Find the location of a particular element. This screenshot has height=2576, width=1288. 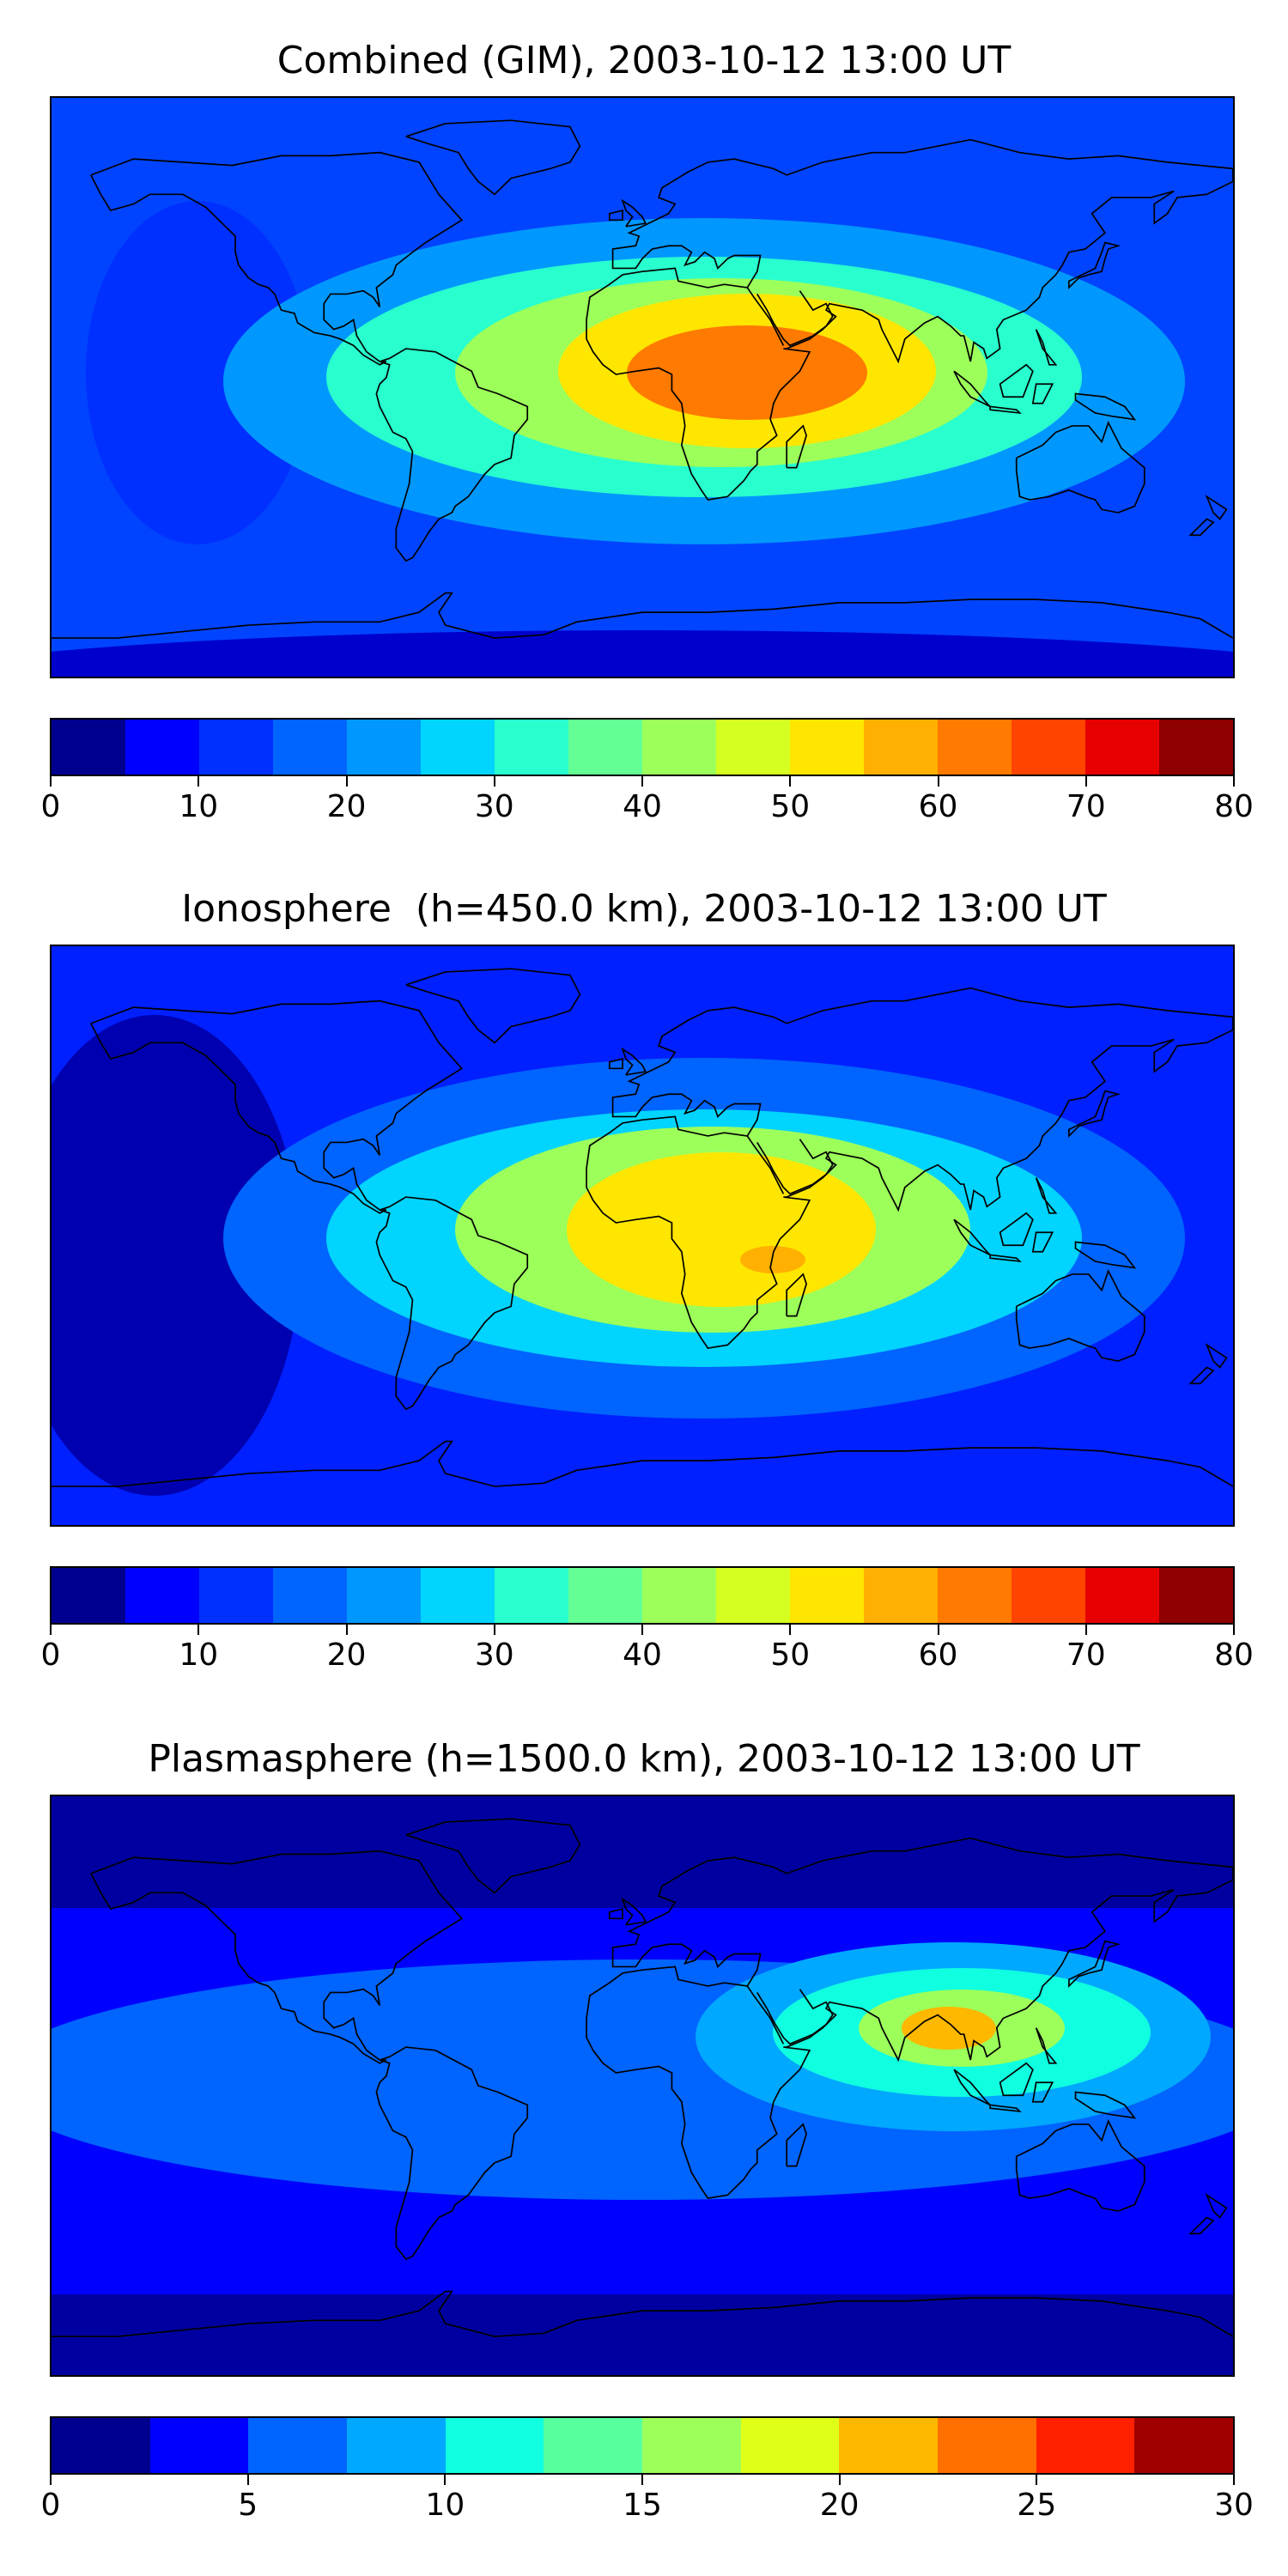

colorbar-combined is located at coordinates (642, 747).